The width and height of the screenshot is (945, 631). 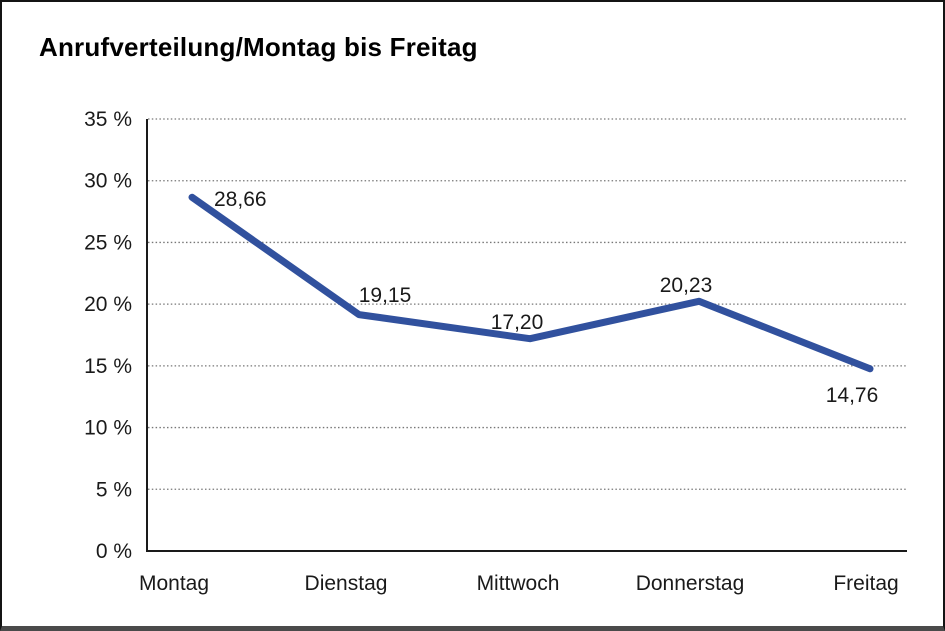 What do you see at coordinates (108, 304) in the screenshot?
I see `y-tick-label: 20 %` at bounding box center [108, 304].